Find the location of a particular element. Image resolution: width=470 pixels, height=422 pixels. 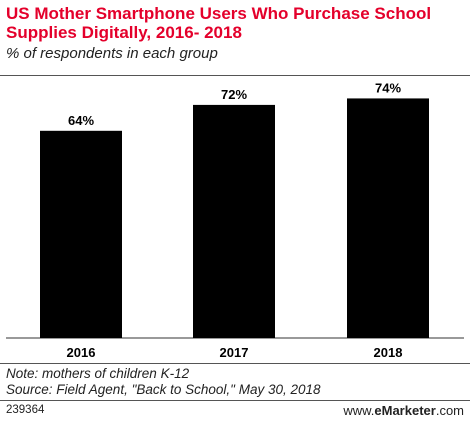

tick-labels-group: 2016 2017 2018 is located at coordinates (235, 352).